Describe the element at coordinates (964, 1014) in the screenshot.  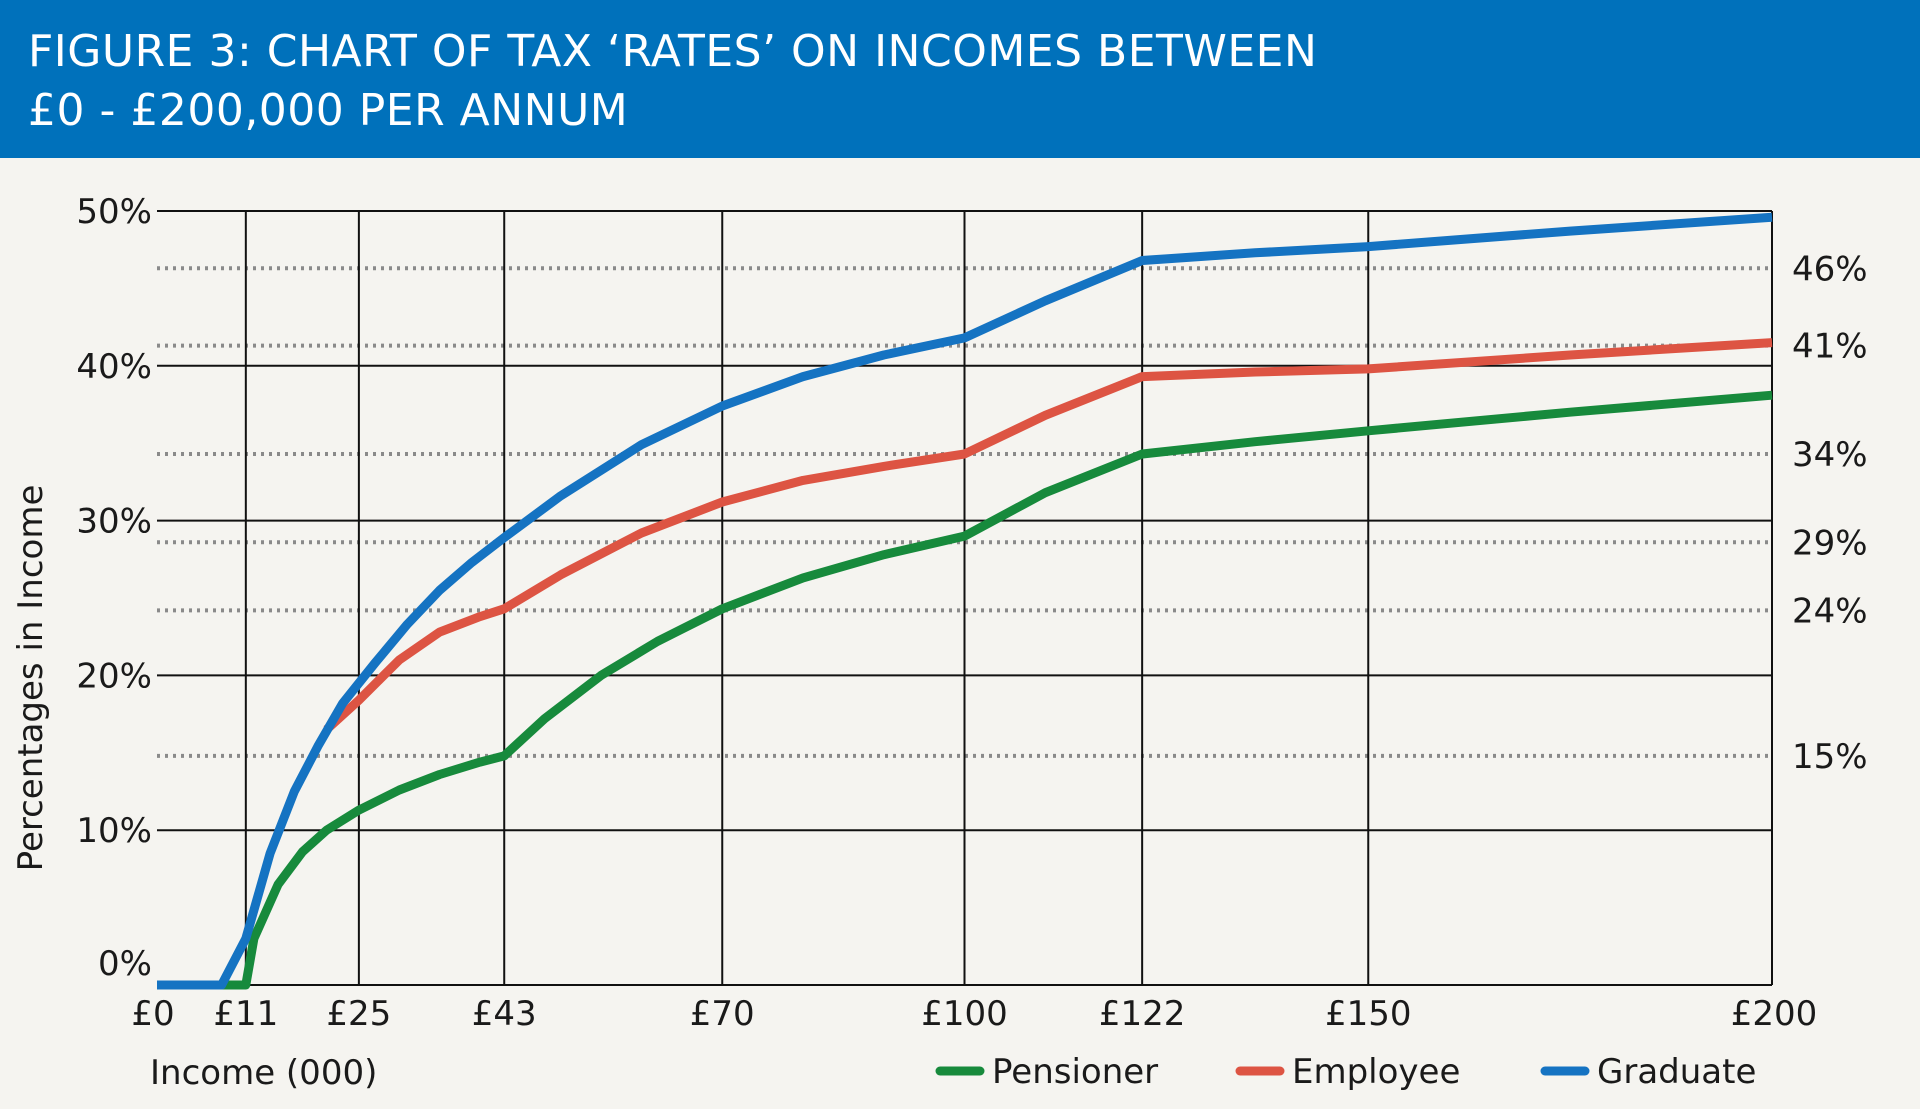
I see `x-tick-label: £100` at that location.